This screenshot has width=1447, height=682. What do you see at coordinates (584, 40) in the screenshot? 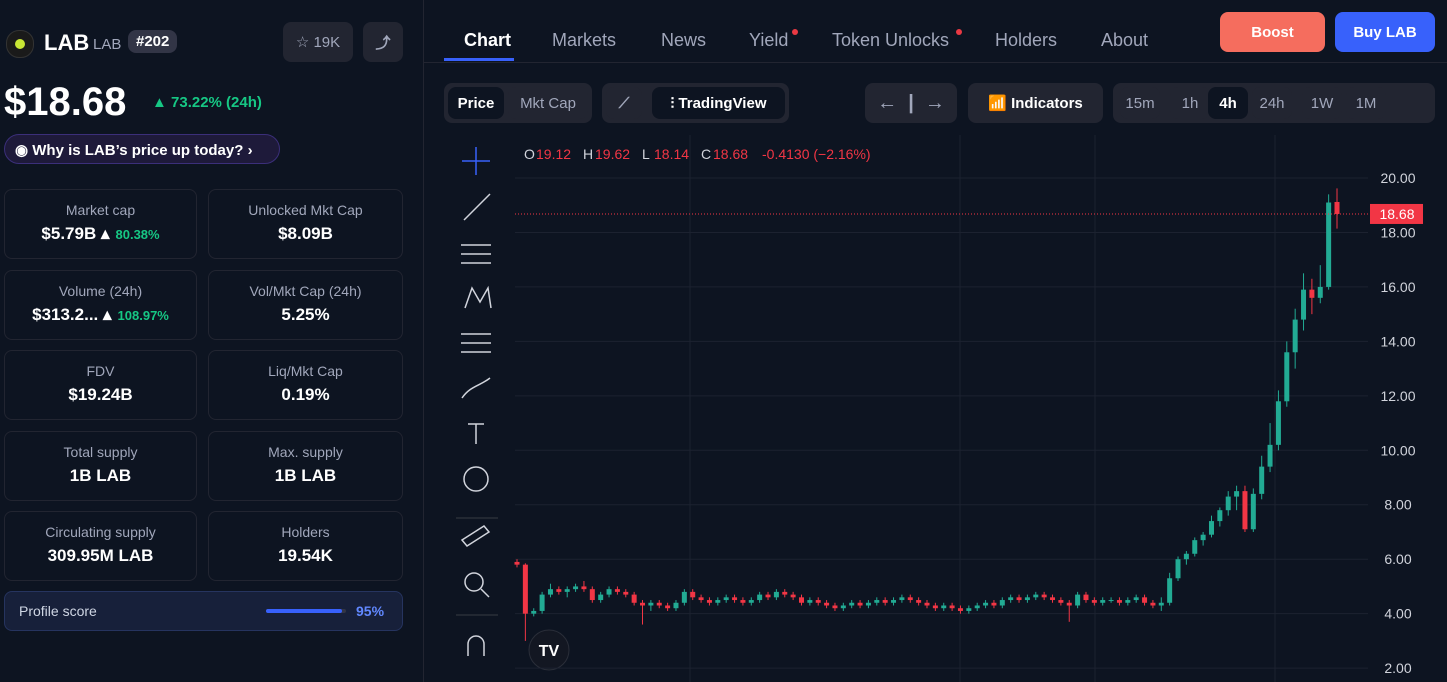
I see `tab: Markets` at bounding box center [584, 40].